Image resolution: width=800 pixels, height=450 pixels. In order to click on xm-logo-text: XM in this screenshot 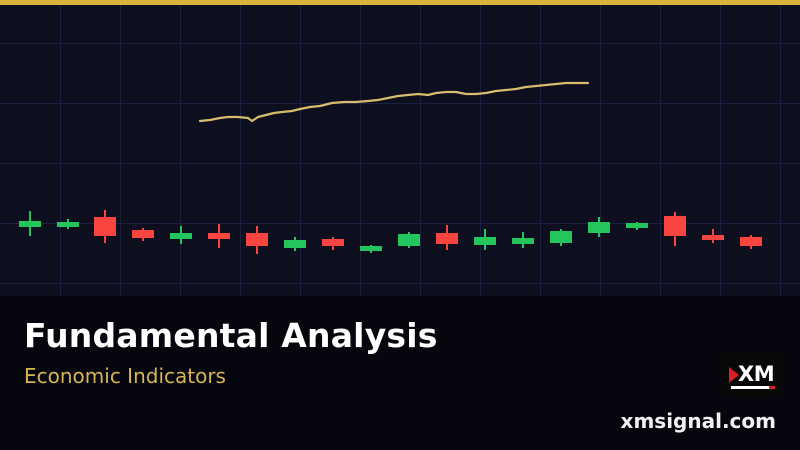, I will do `click(756, 374)`.